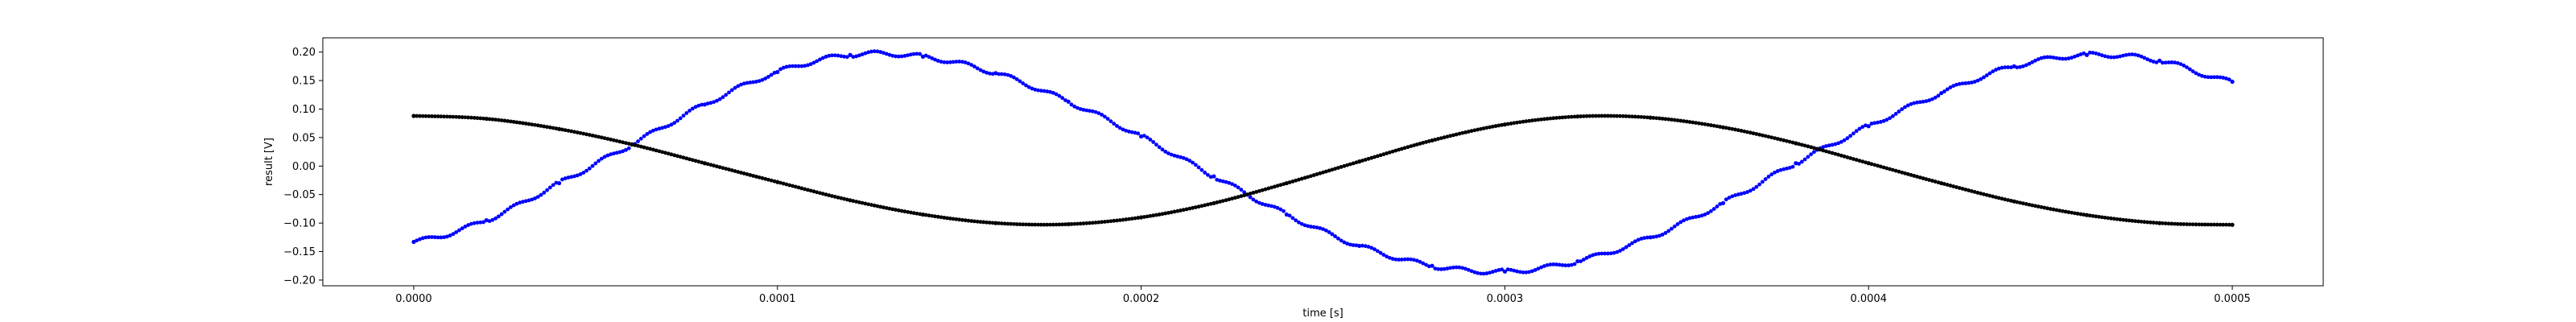 This screenshot has width=2576, height=322. Describe the element at coordinates (299, 195) in the screenshot. I see `y-tick-label: −0.05` at that location.